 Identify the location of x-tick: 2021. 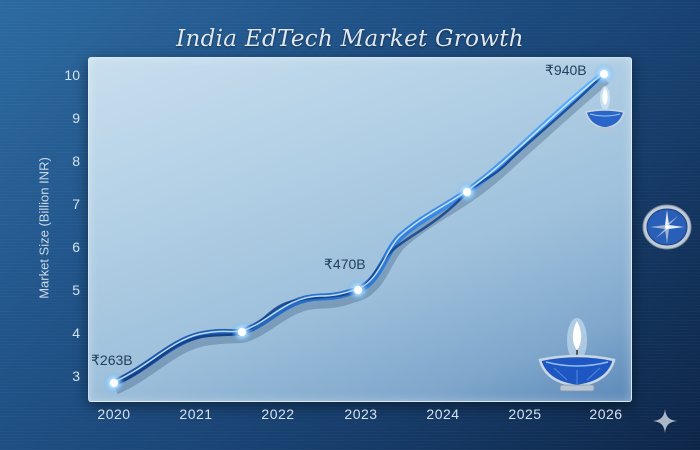
(196, 414).